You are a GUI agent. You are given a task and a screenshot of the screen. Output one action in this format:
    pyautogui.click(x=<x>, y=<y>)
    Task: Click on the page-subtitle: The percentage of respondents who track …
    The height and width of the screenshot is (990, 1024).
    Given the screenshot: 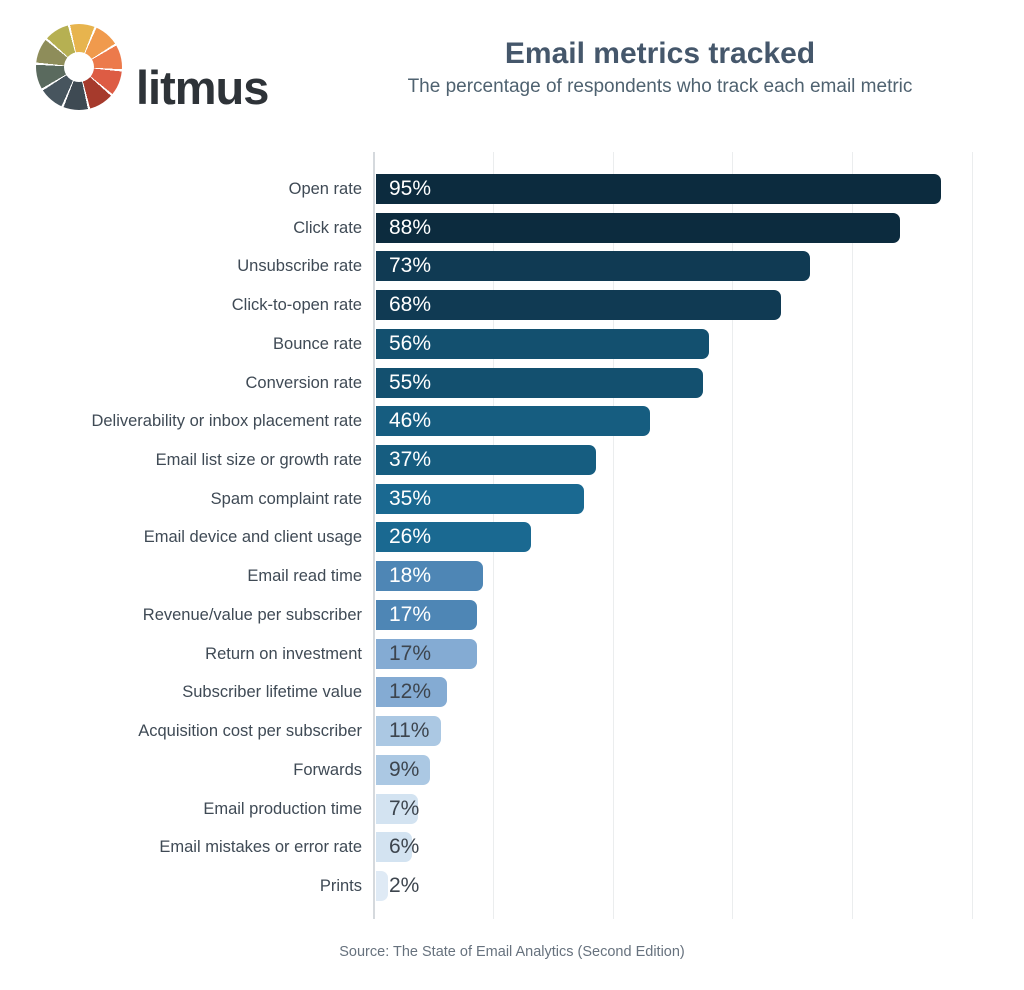 What is the action you would take?
    pyautogui.click(x=660, y=86)
    